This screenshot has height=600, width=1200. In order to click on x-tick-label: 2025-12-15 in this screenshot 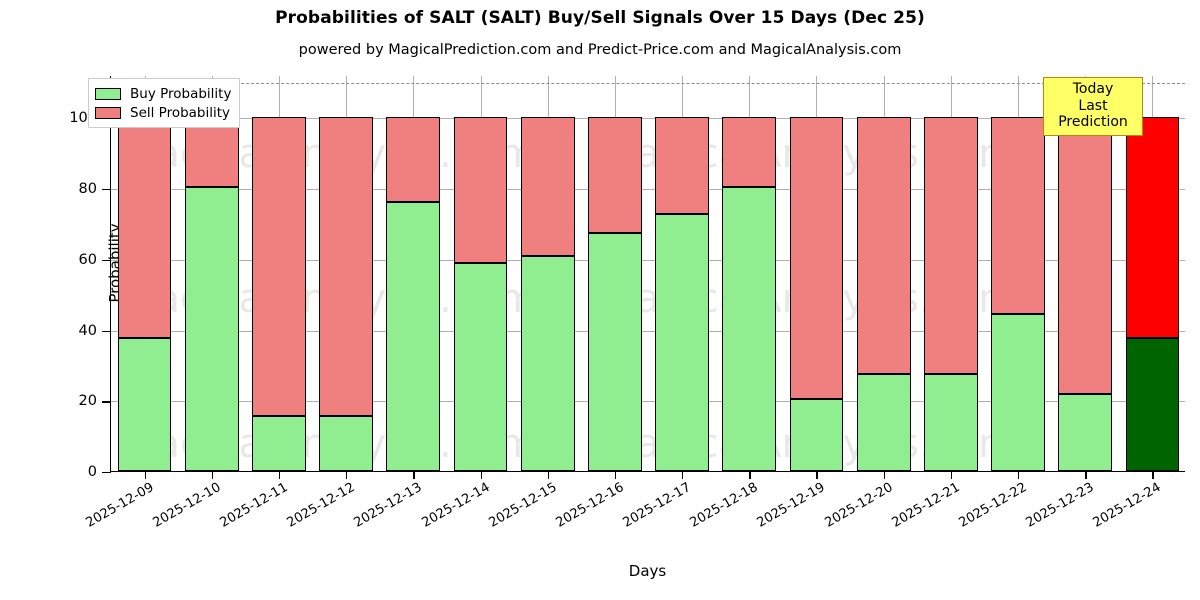, I will do `click(523, 505)`.